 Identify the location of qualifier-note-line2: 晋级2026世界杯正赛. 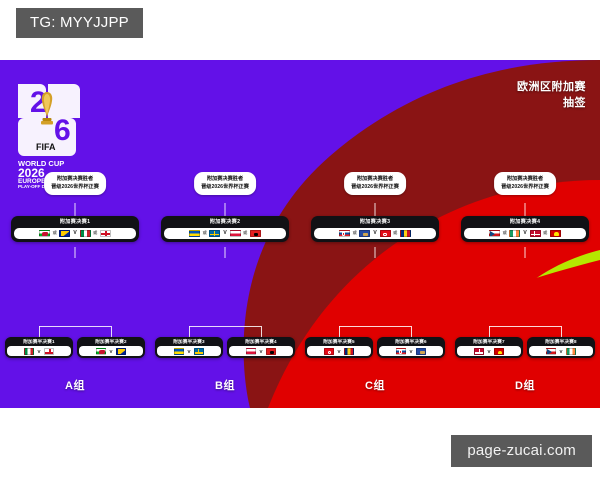
(75, 187).